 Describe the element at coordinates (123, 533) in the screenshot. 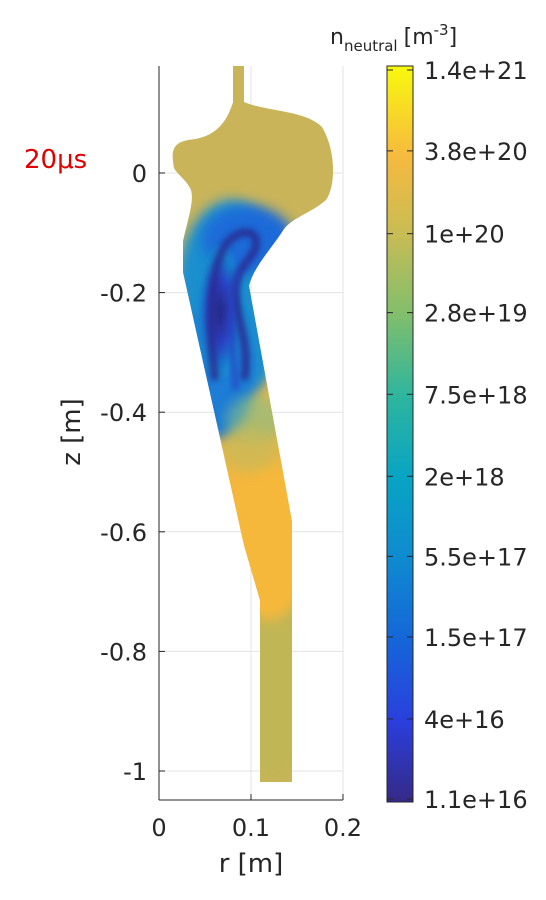

I see `y-tick-label: -0.6` at that location.